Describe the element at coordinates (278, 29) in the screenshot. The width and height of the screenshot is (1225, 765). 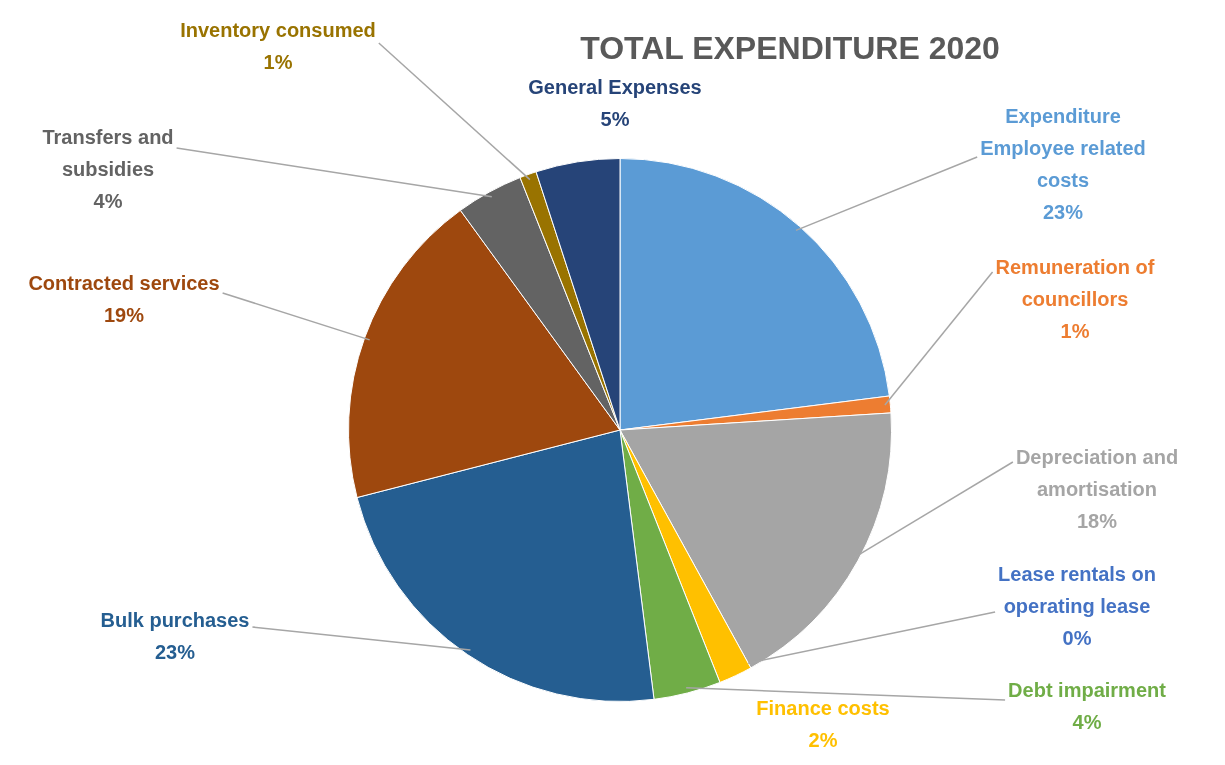
I see `slice-label: Inventory consumed` at that location.